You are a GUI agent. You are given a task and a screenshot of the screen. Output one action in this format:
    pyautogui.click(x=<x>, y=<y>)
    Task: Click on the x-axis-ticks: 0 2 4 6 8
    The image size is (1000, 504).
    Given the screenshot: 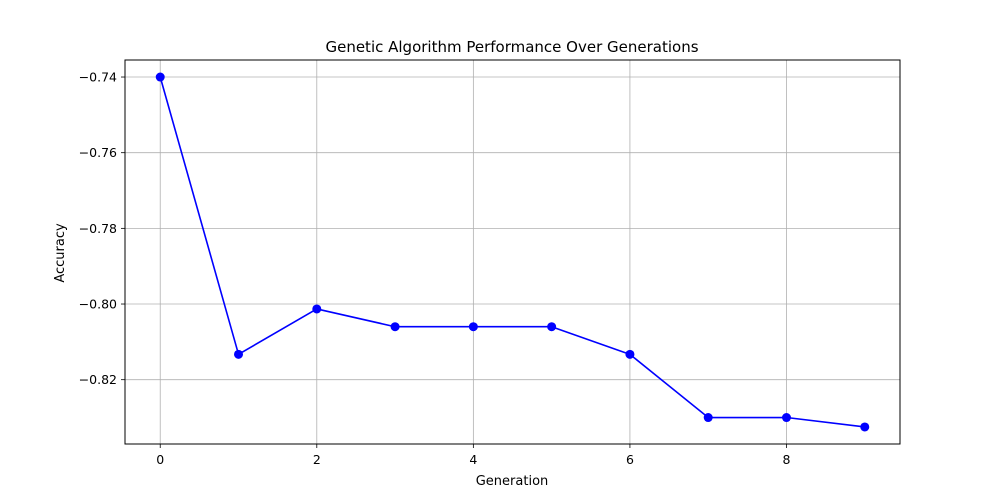 What is the action you would take?
    pyautogui.click(x=473, y=455)
    